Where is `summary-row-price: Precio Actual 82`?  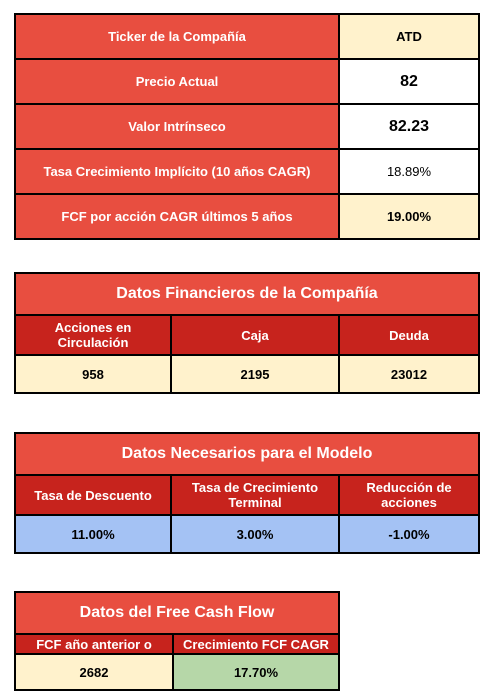 summary-row-price: Precio Actual 82 is located at coordinates (247, 81).